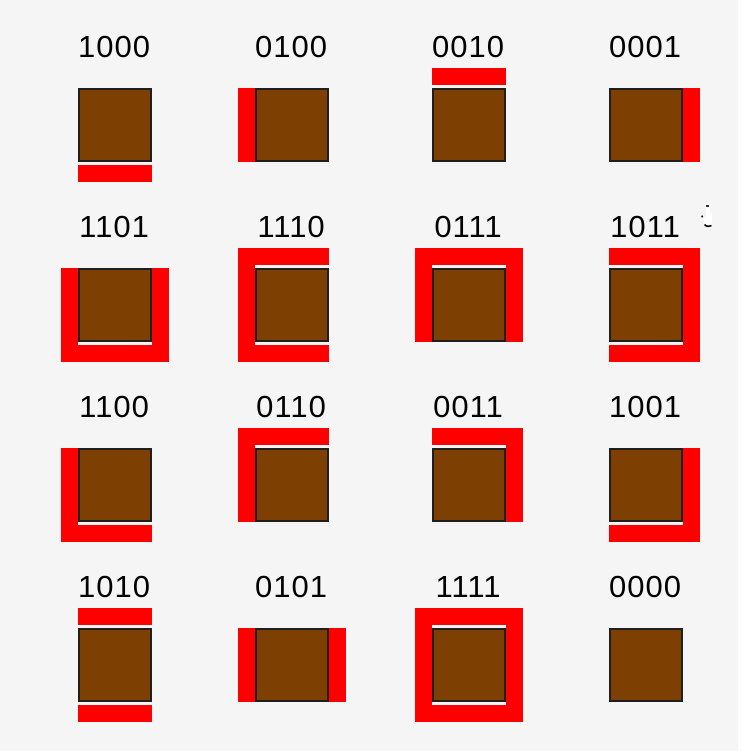  I want to click on cell-code-label: 1001, so click(645, 406).